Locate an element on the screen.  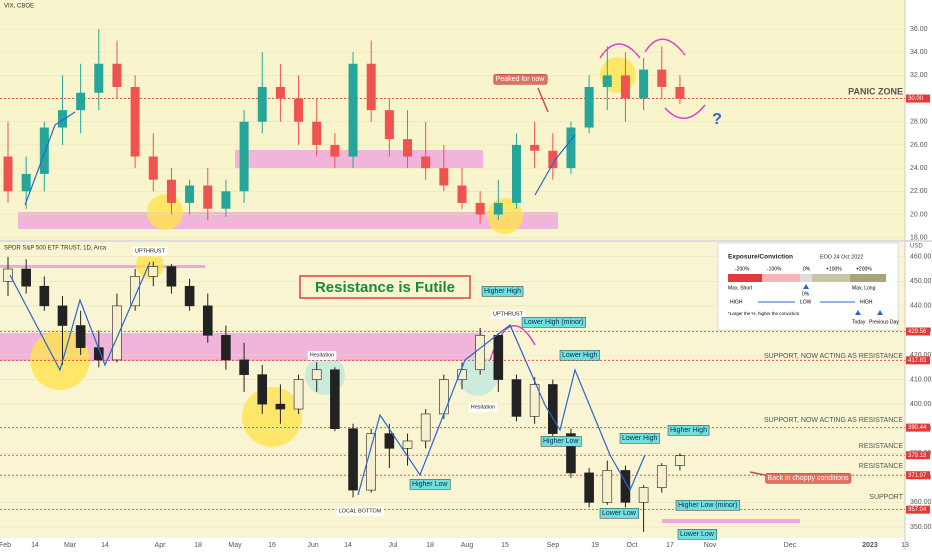
level-label: 379.18 is located at coordinates (917, 456).